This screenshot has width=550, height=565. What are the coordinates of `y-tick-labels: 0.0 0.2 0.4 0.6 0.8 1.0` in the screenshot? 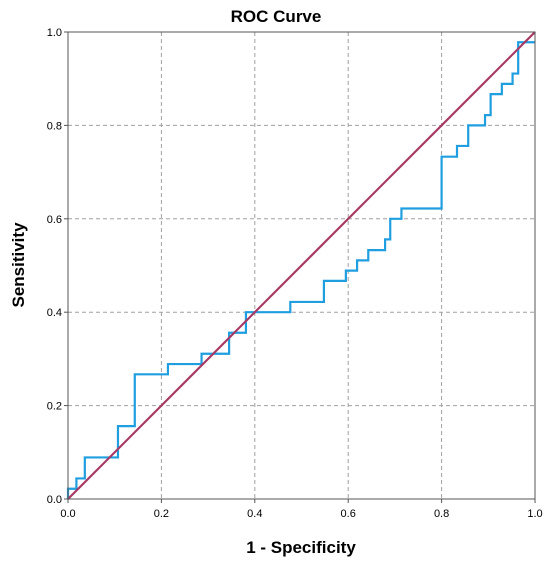 It's located at (57, 266).